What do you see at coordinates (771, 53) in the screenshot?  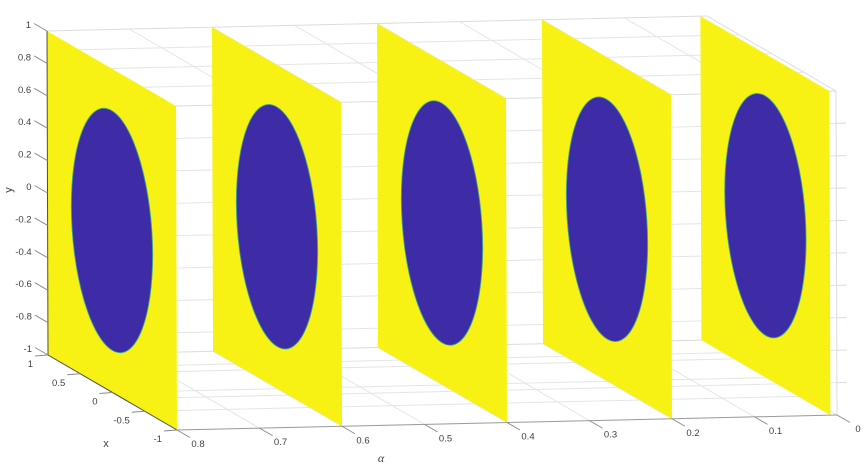 I see `box-edge-ceiling-right` at bounding box center [771, 53].